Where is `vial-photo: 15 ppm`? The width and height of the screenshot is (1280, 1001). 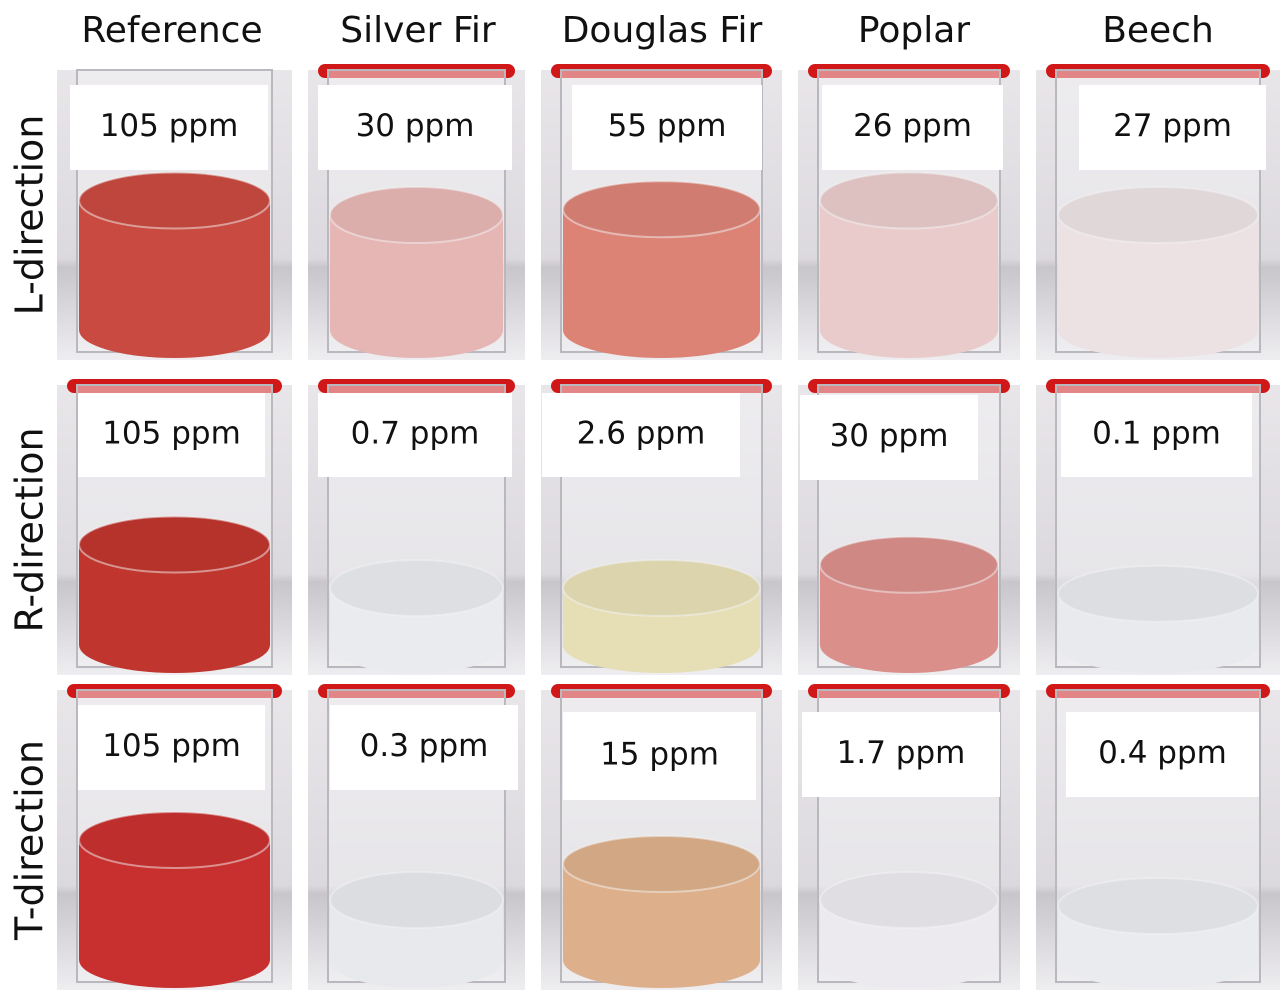 vial-photo: 15 ppm is located at coordinates (661, 837).